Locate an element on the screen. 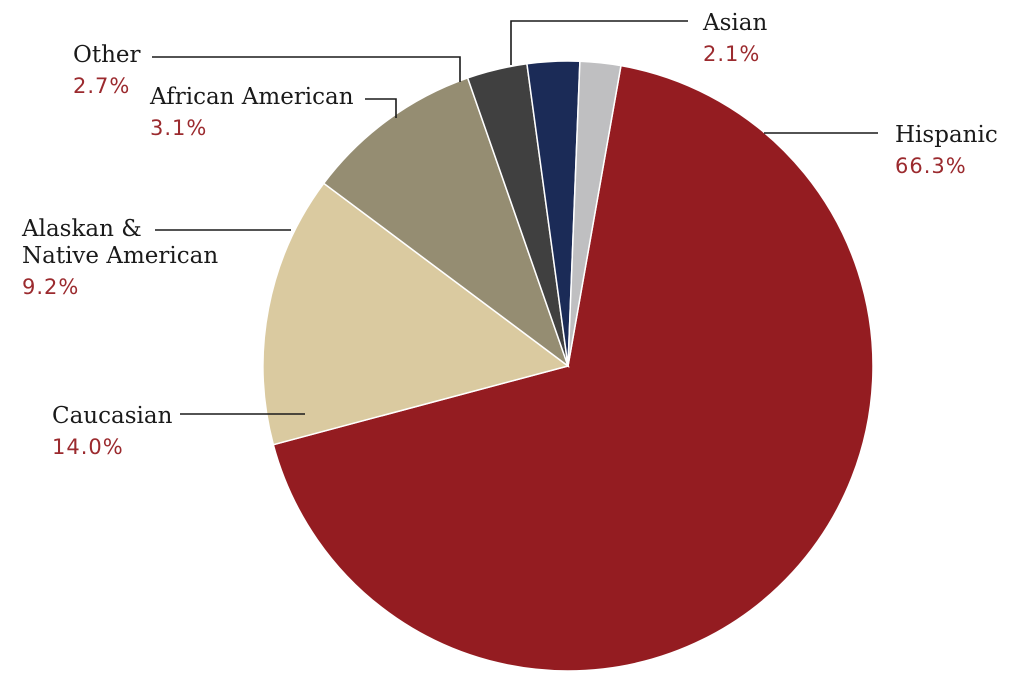 The image size is (1024, 694). pie-slice-alaskan-native-american is located at coordinates (446, 223).